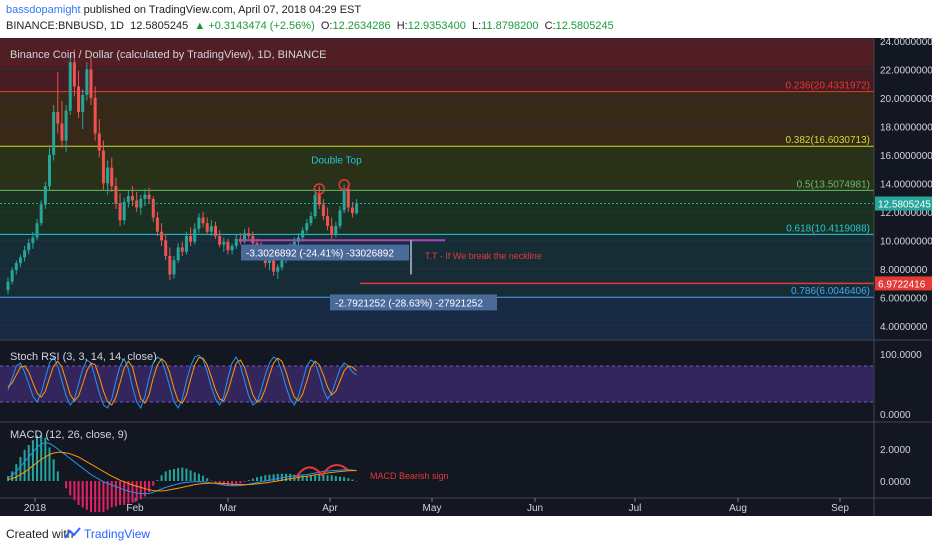 This screenshot has width=932, height=550. Describe the element at coordinates (40, 534) in the screenshot. I see `created-with-label: Created with` at that location.